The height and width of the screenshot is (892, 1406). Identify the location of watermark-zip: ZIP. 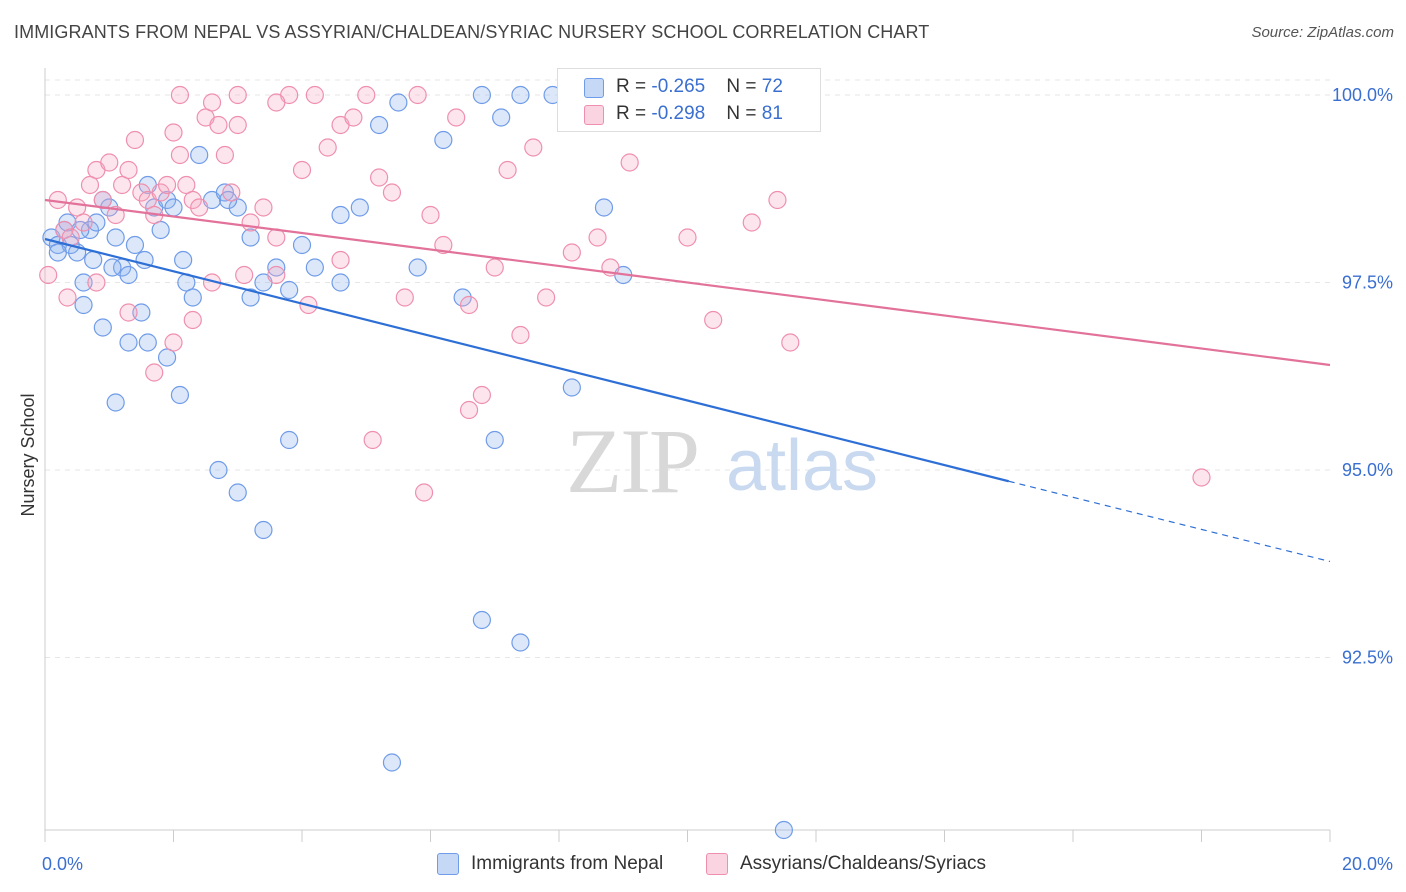
(632, 461).